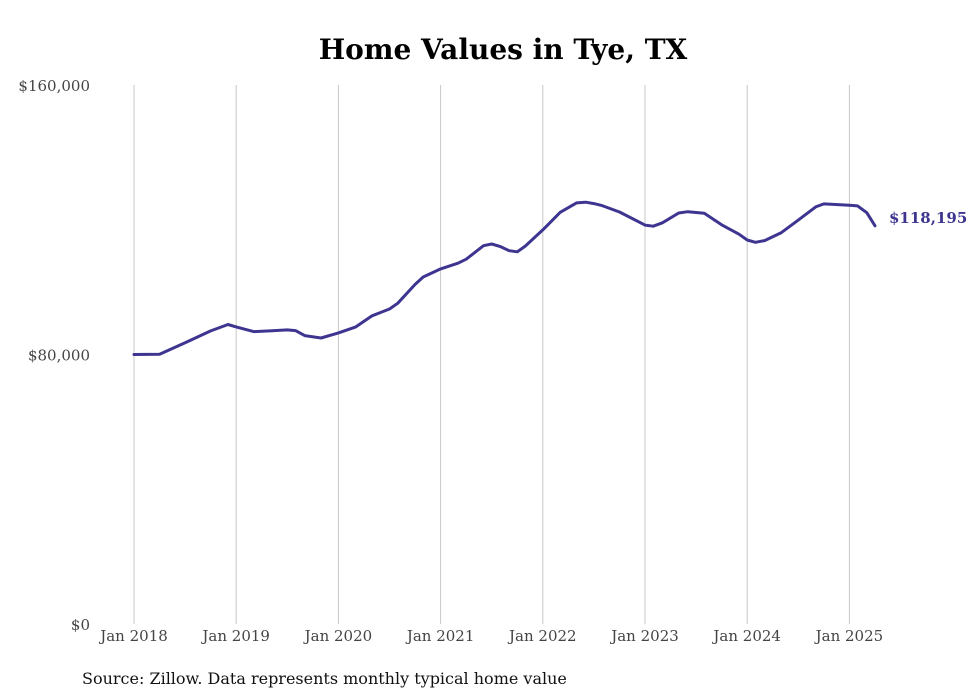 This screenshot has height=699, width=980. I want to click on x-tick-label: Jan 2020, so click(338, 636).